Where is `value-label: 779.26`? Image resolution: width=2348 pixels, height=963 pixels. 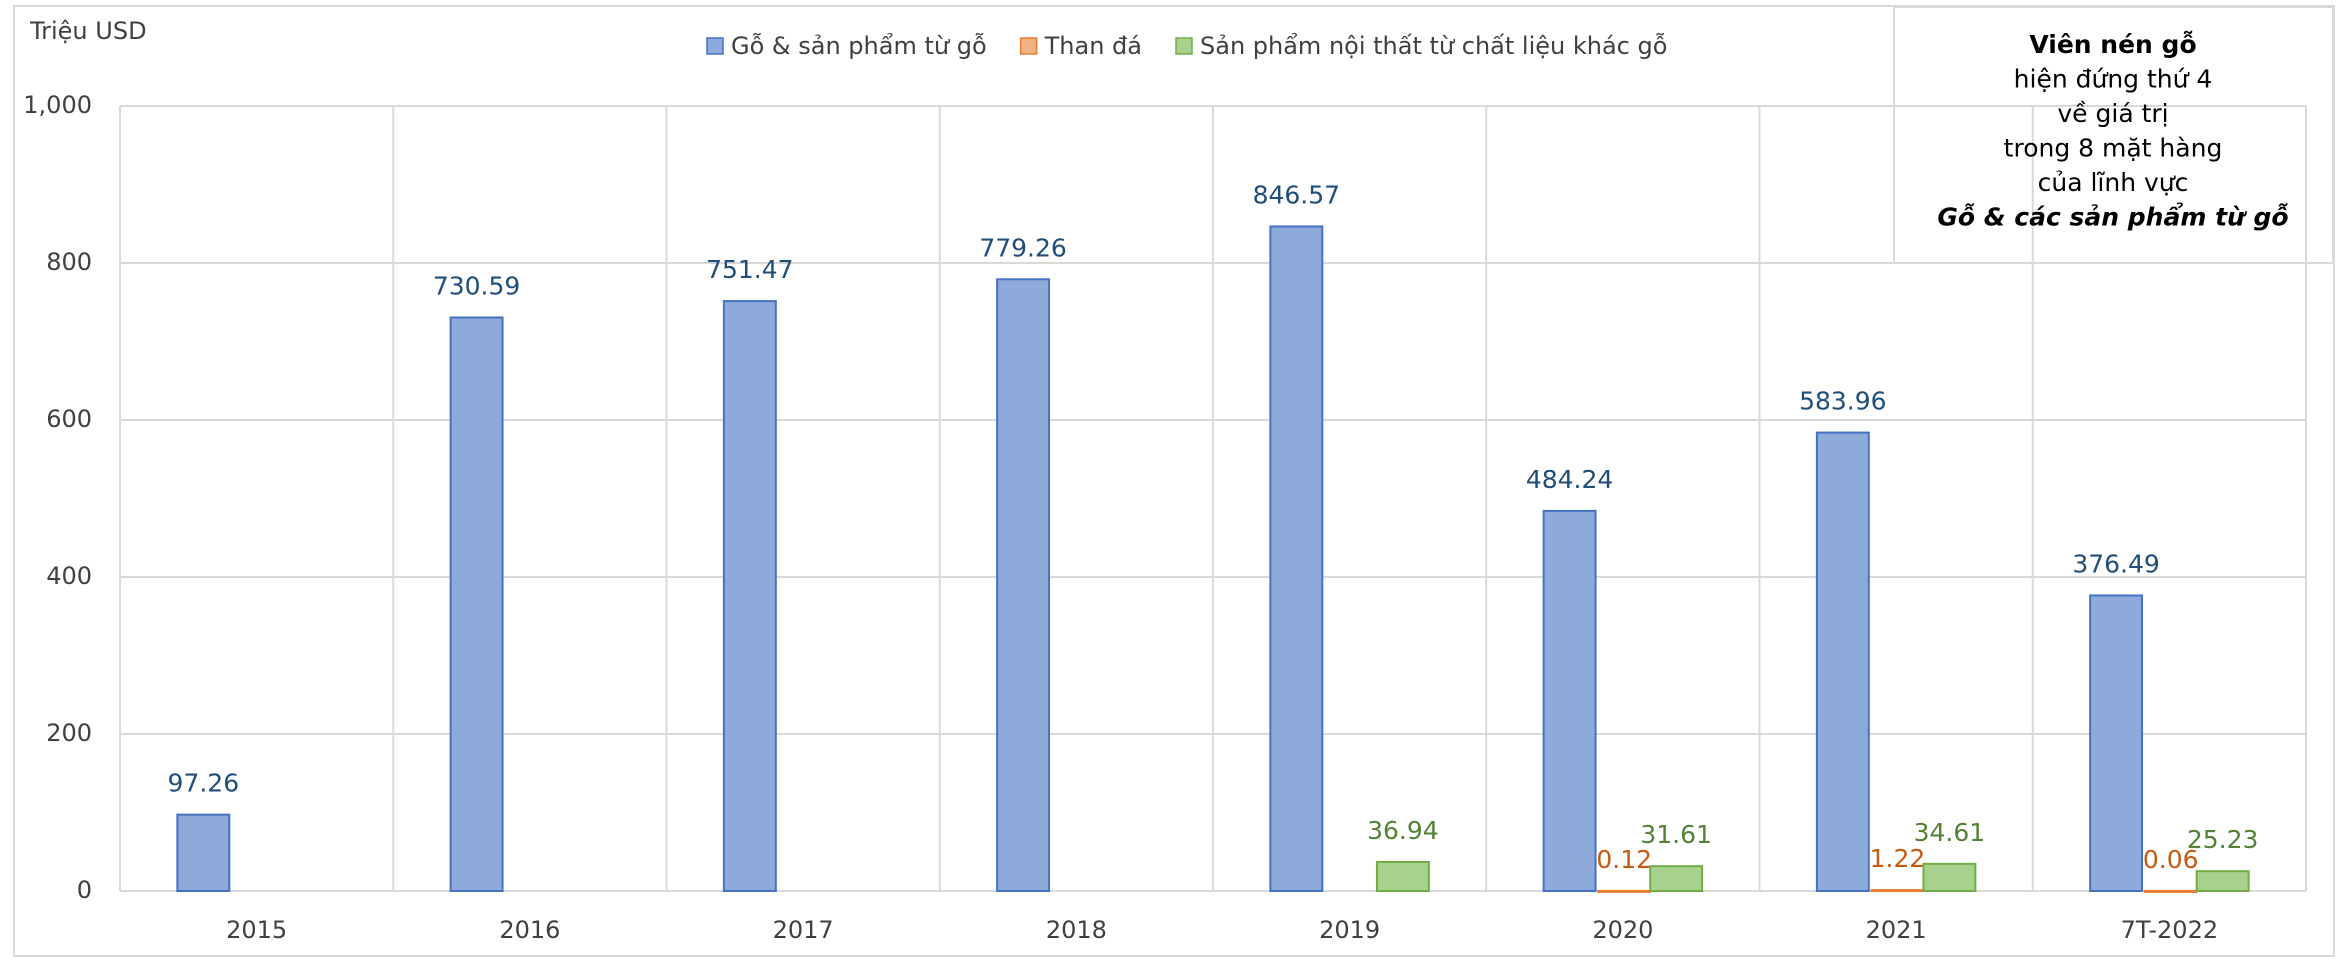
value-label: 779.26 is located at coordinates (1022, 247).